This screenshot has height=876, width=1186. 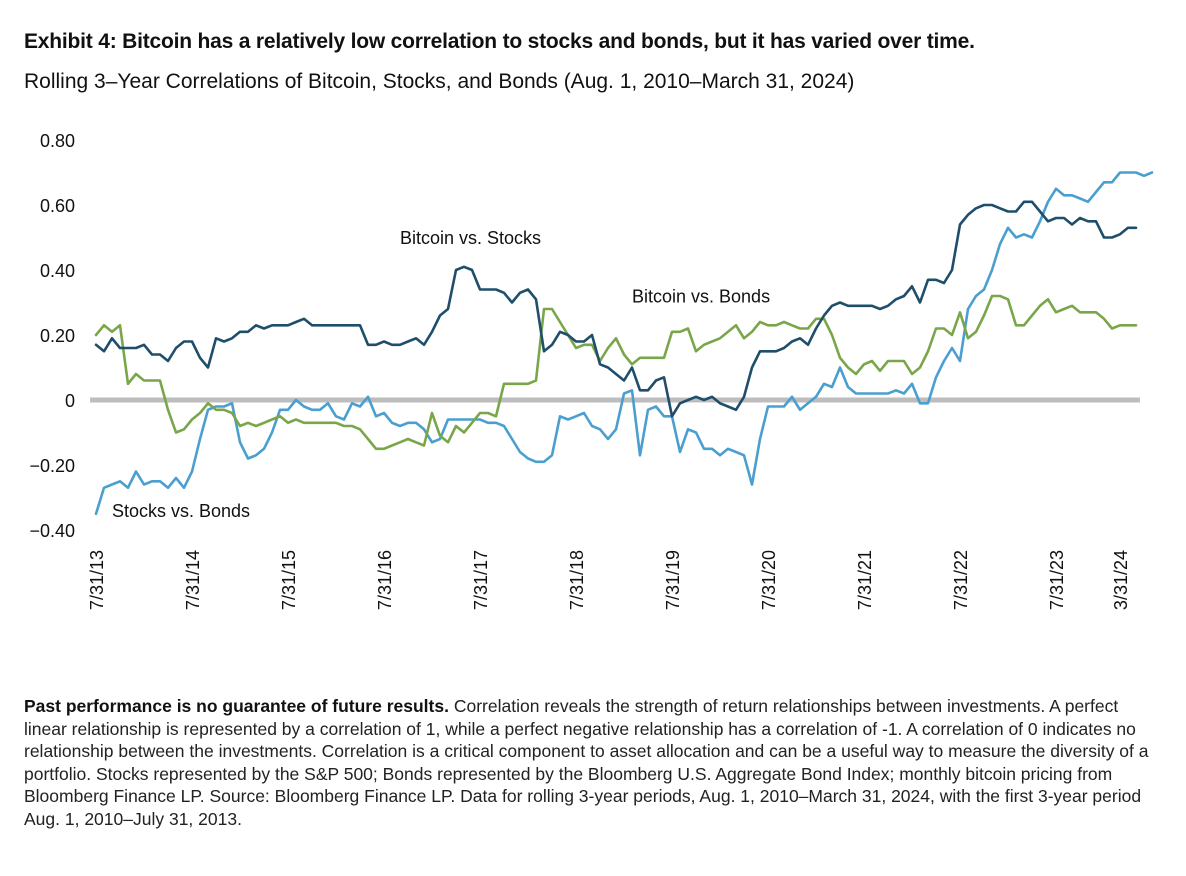 I want to click on annotation-bitcoin-vs-bonds: Bitcoin vs. Bonds, so click(x=701, y=297).